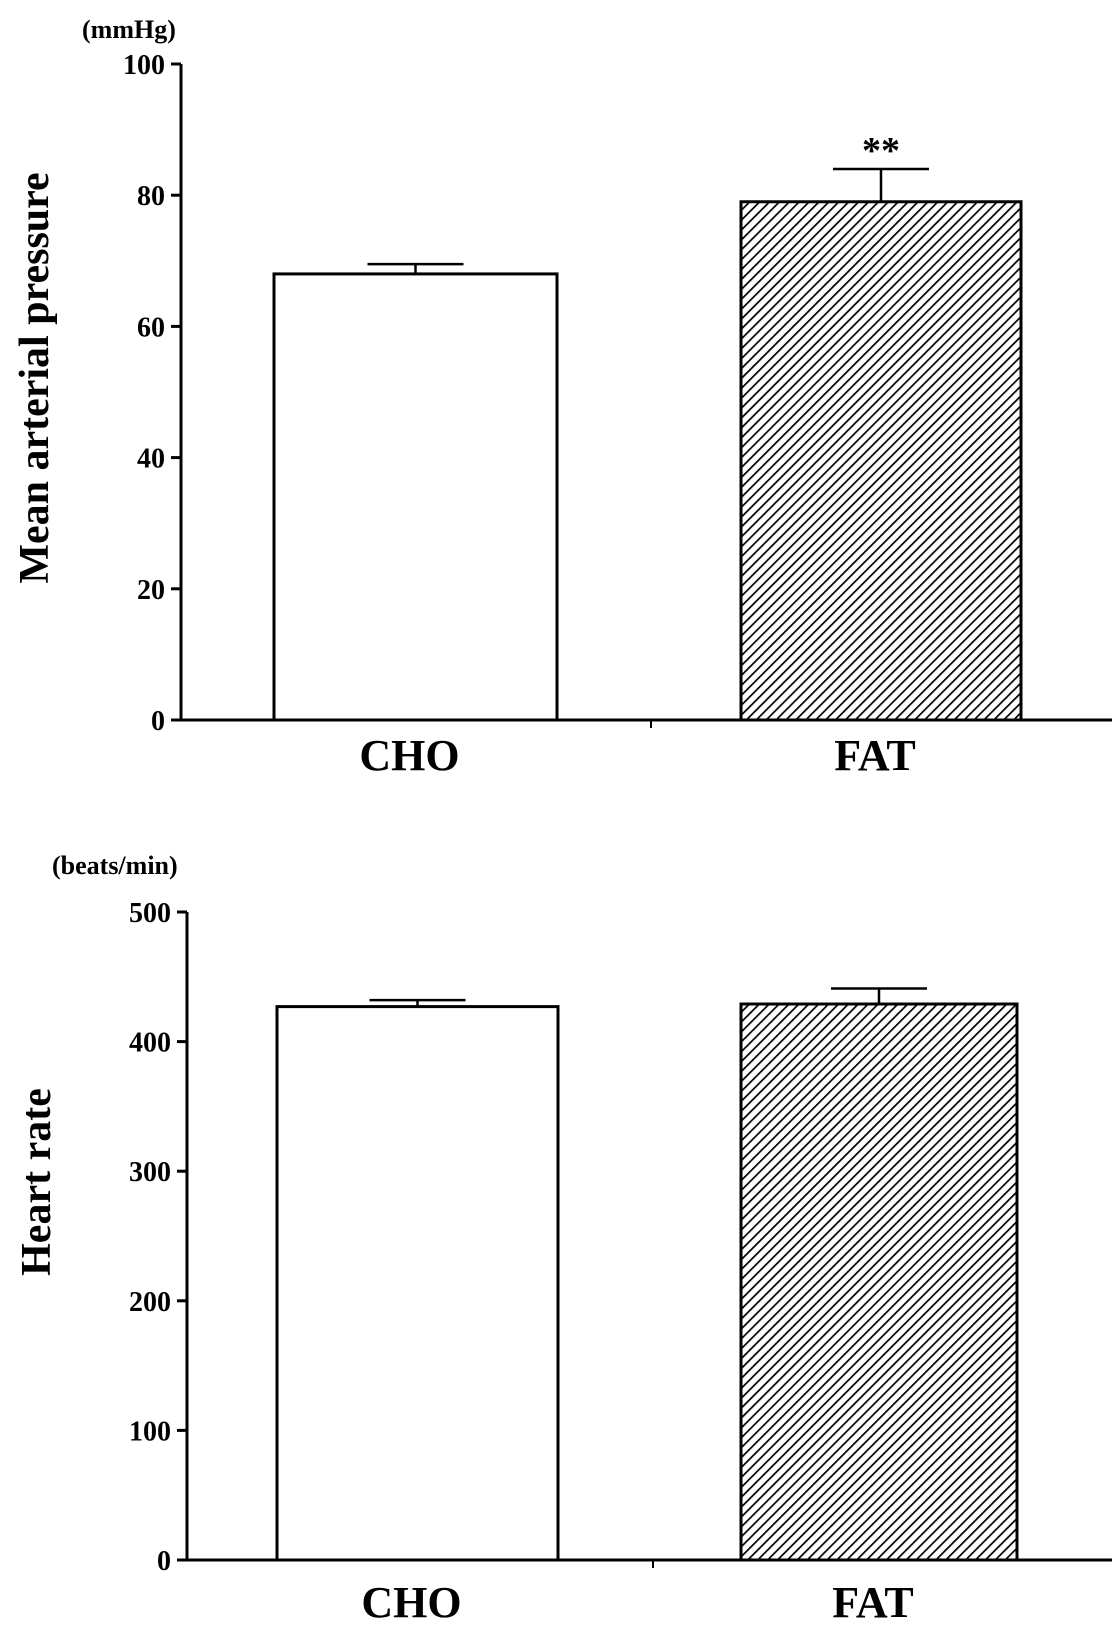 Image resolution: width=1118 pixels, height=1627 pixels. I want to click on y-tick-label: 500, so click(150, 913).